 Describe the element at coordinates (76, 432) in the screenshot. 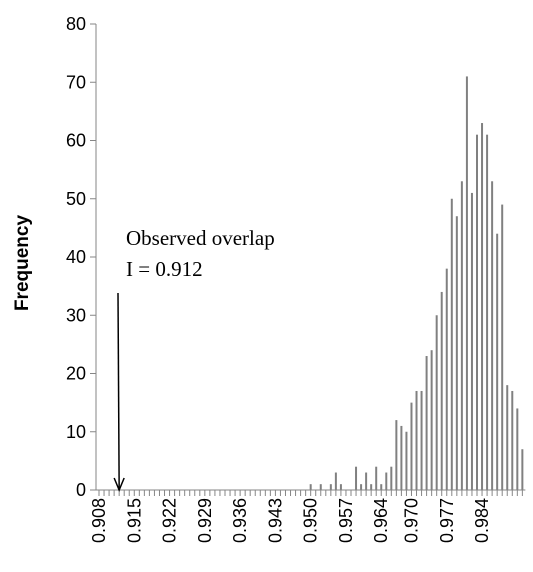

I see `y-tick-label: 10` at that location.